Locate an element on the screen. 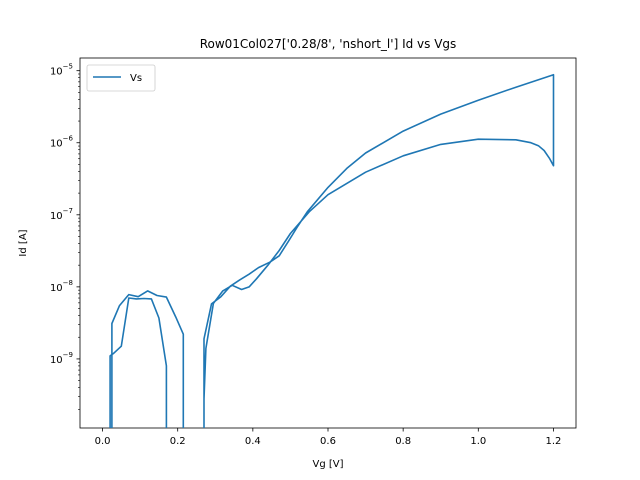 The height and width of the screenshot is (480, 640). legend-box is located at coordinates (121, 78).